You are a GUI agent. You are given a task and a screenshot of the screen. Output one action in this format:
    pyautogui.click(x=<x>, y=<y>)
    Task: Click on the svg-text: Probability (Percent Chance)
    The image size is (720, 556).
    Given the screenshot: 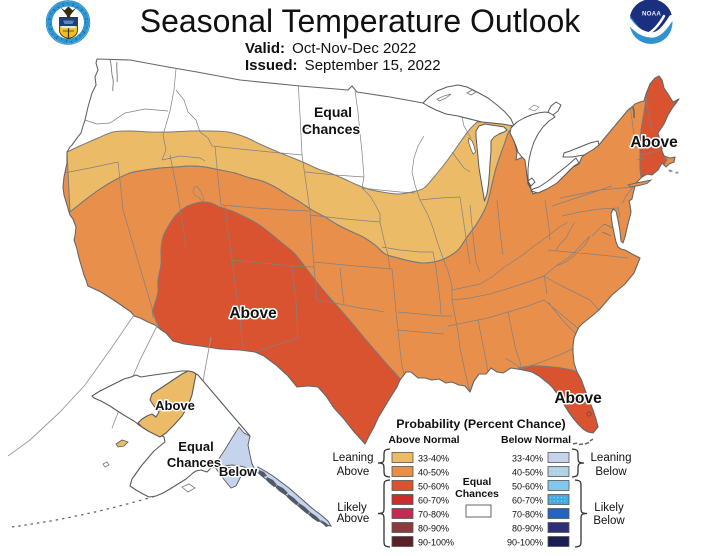 What is the action you would take?
    pyautogui.click(x=480, y=424)
    